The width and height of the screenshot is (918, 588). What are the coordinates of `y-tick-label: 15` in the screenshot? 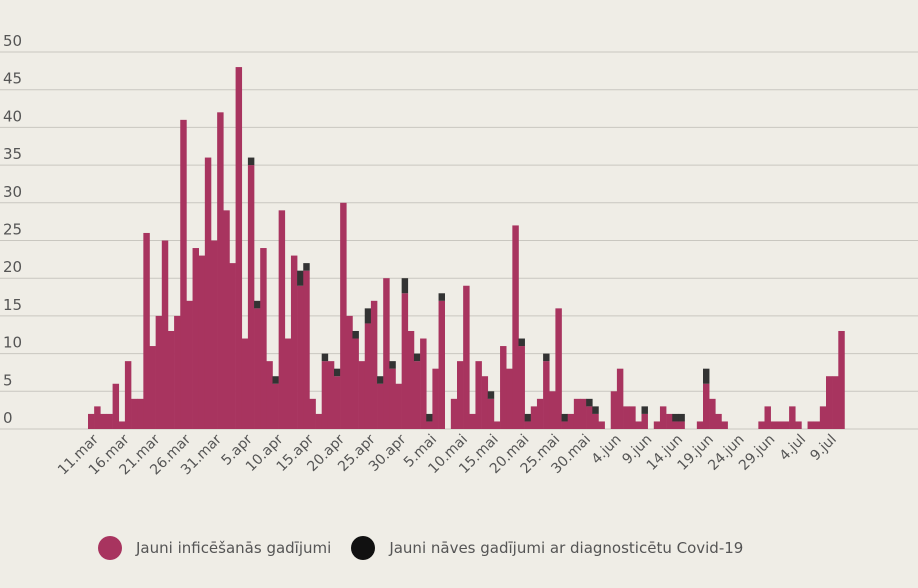 It's located at (12, 305).